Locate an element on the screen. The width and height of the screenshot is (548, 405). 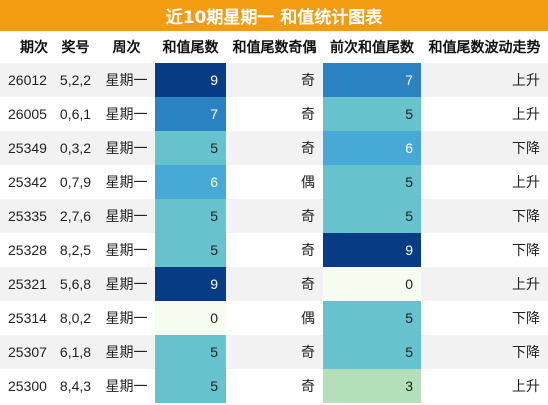
prize-cell: 8,2,5 is located at coordinates (75, 250).